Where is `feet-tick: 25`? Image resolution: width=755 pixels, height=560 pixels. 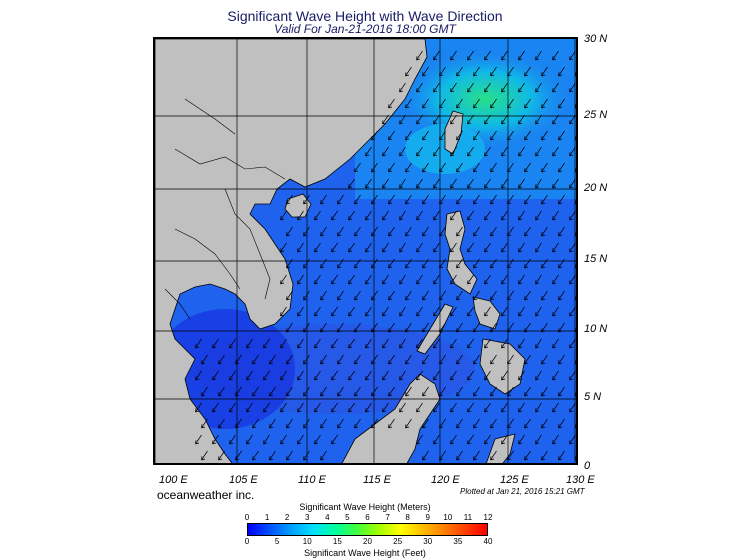
feet-tick: 25 is located at coordinates (398, 541).